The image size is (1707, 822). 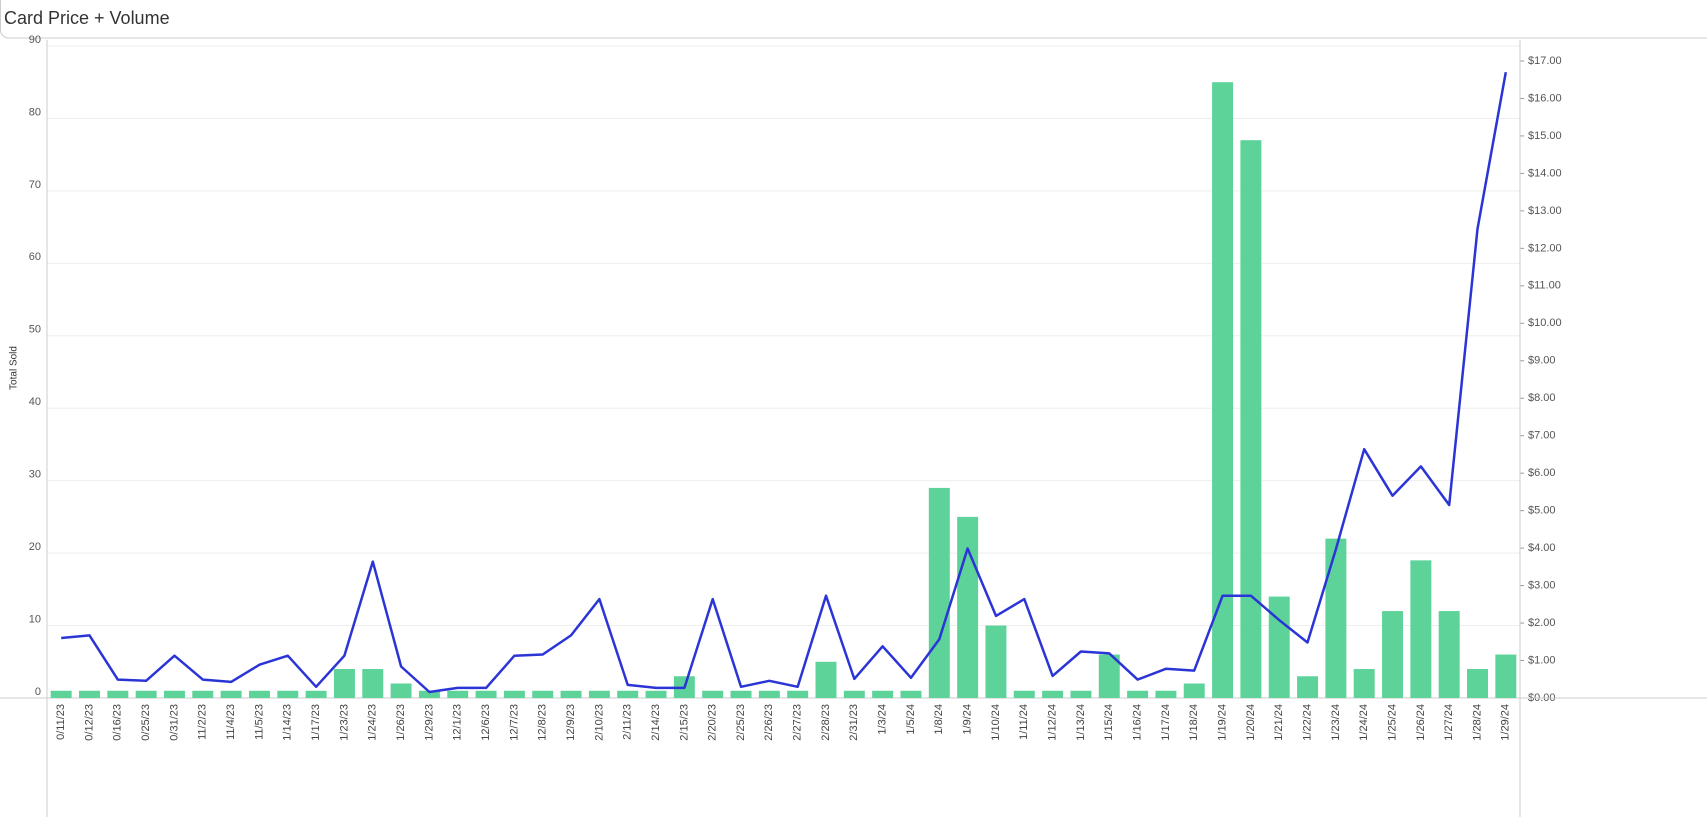 What do you see at coordinates (1545, 136) in the screenshot?
I see `y2-tick-label: $15.00` at bounding box center [1545, 136].